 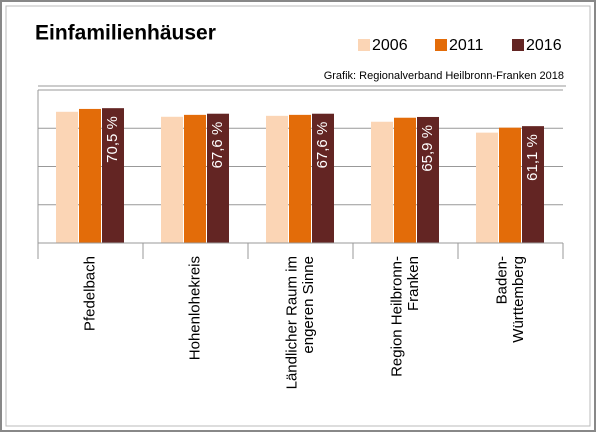 What do you see at coordinates (125, 33) in the screenshot?
I see `chart-title: Einfamilienhäuser` at bounding box center [125, 33].